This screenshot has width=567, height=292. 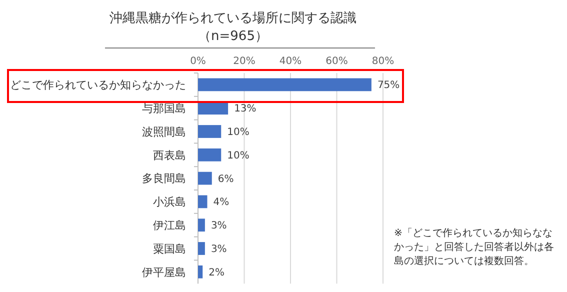 What do you see at coordinates (216, 272) in the screenshot?
I see `data-label: 2%` at bounding box center [216, 272].